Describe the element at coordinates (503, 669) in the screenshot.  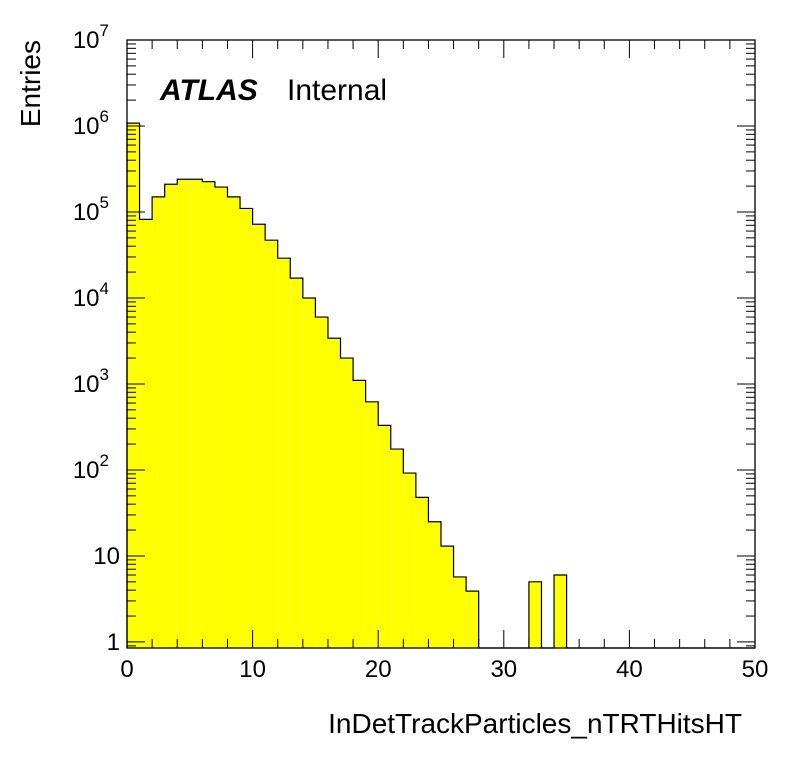
I see `x-tick-label: 30` at that location.